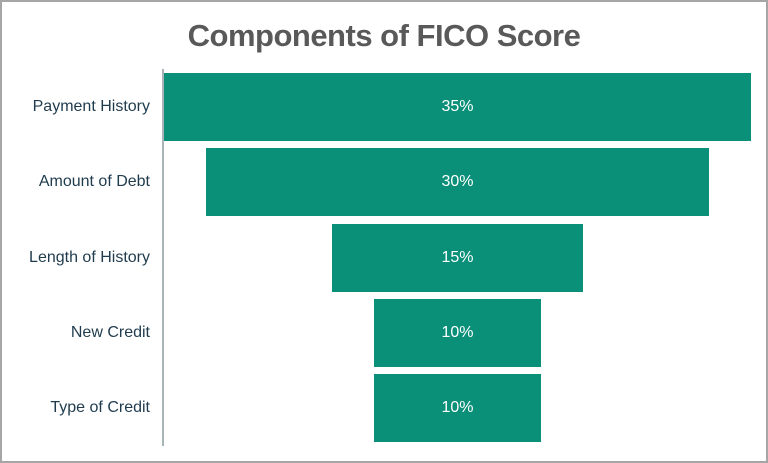 This screenshot has width=768, height=463. I want to click on bar-data-label: 35%, so click(457, 106).